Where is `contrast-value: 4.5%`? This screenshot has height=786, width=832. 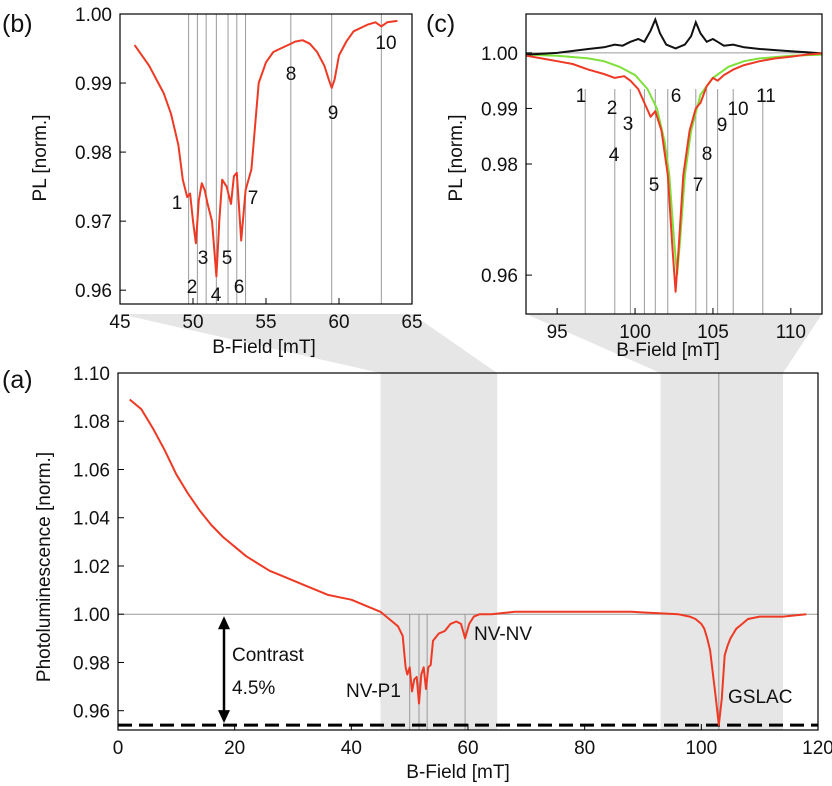
contrast-value: 4.5% is located at coordinates (253, 688).